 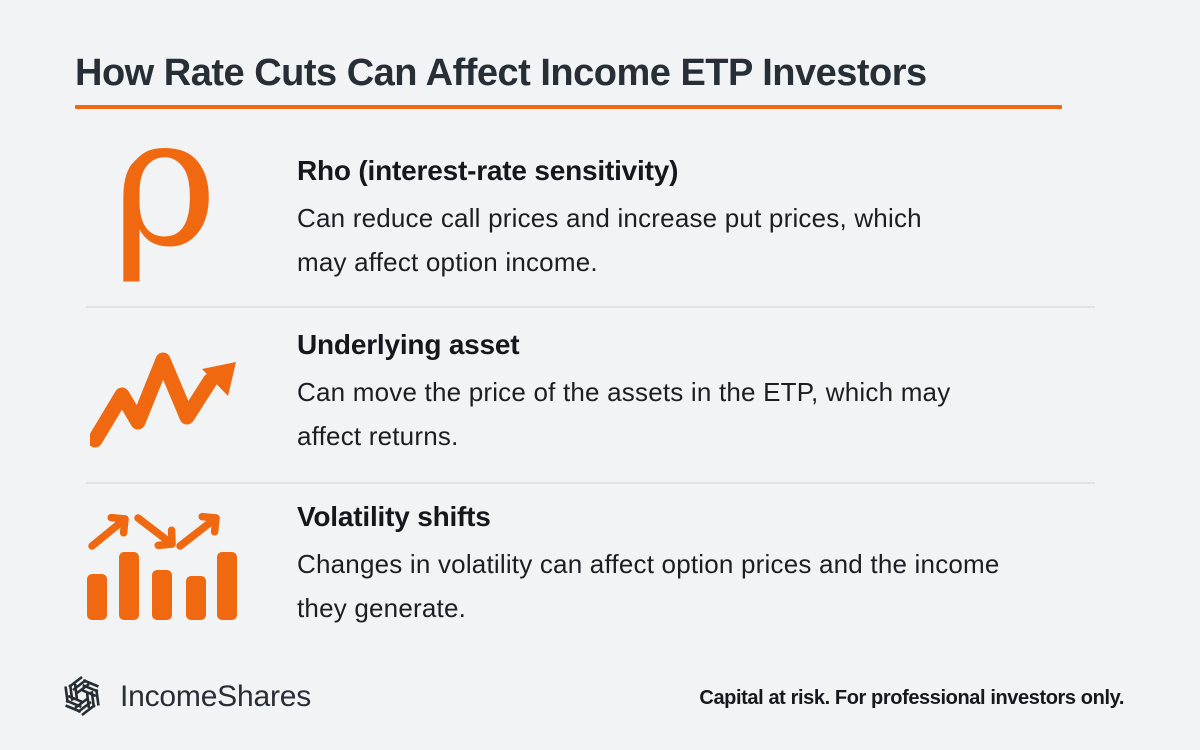 I want to click on body-line: they generate., so click(x=382, y=608).